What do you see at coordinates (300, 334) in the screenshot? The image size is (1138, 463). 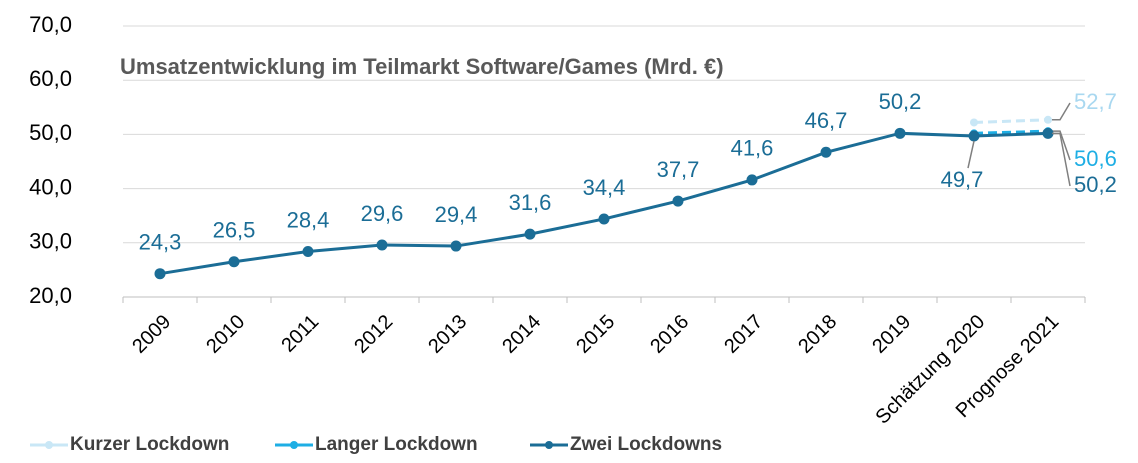 I see `x-tick-label: 2011` at bounding box center [300, 334].